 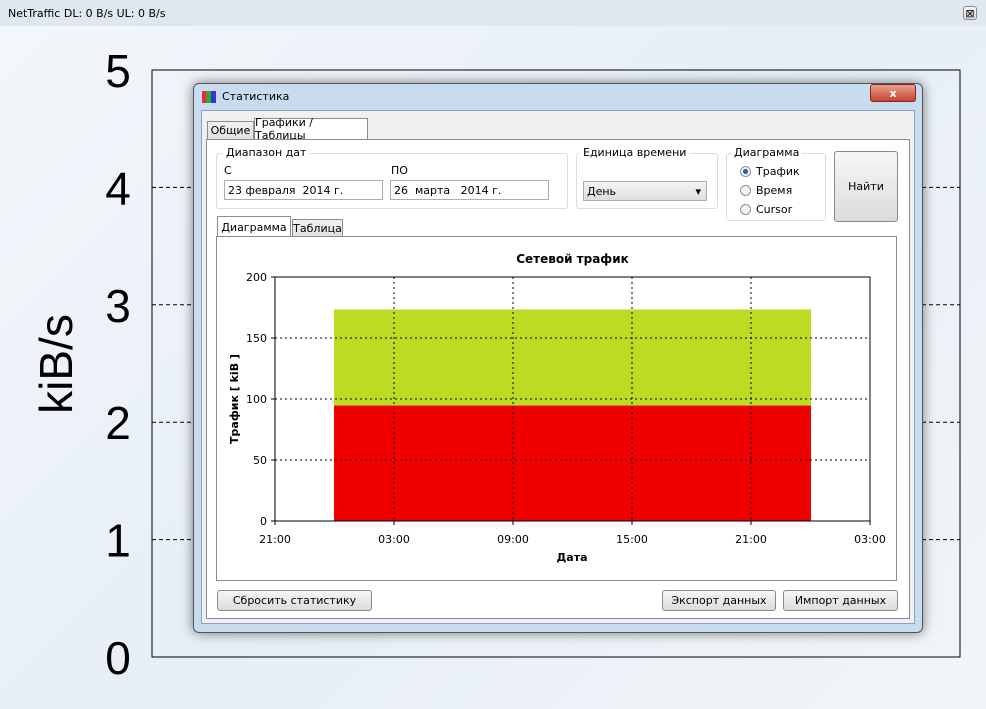 What do you see at coordinates (209, 97) in the screenshot?
I see `dialog-icon` at bounding box center [209, 97].